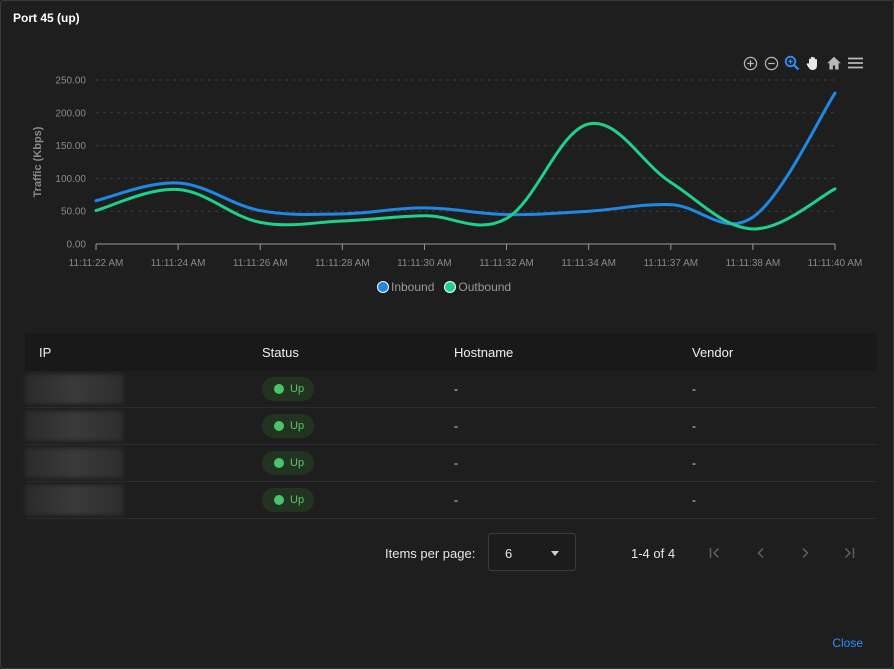 The height and width of the screenshot is (669, 894). What do you see at coordinates (792, 63) in the screenshot?
I see `selection-zoom-icon` at bounding box center [792, 63].